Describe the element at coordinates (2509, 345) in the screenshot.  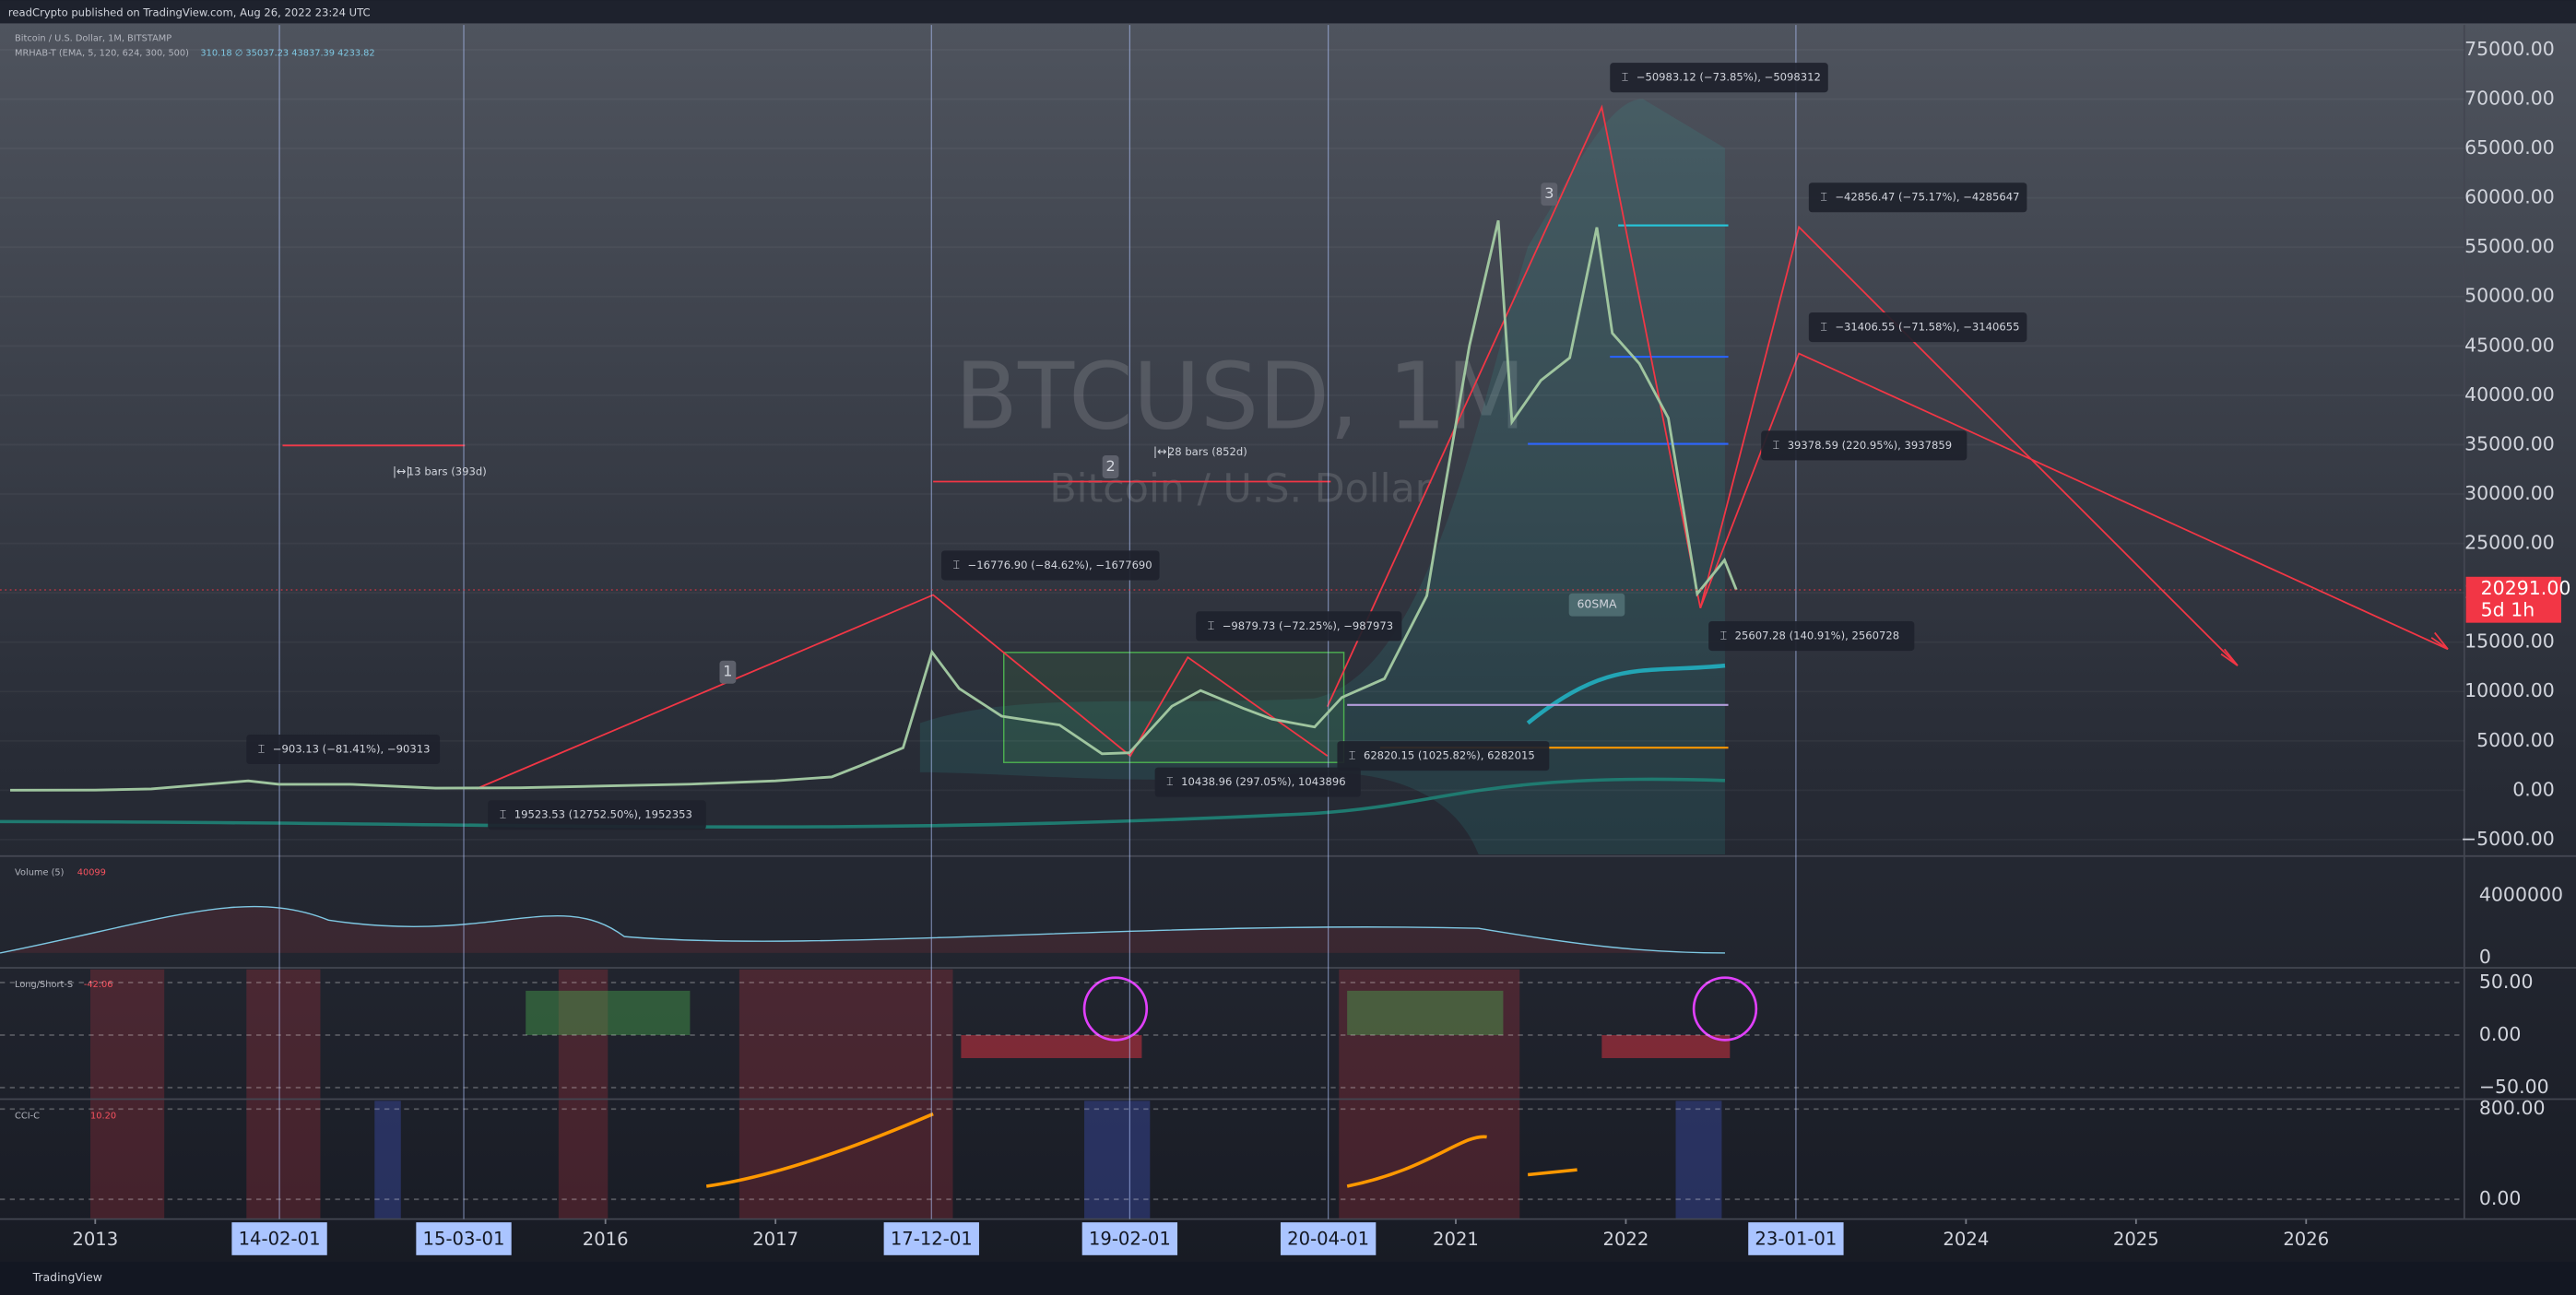
I see `y-tick-label: 45000.00` at that location.